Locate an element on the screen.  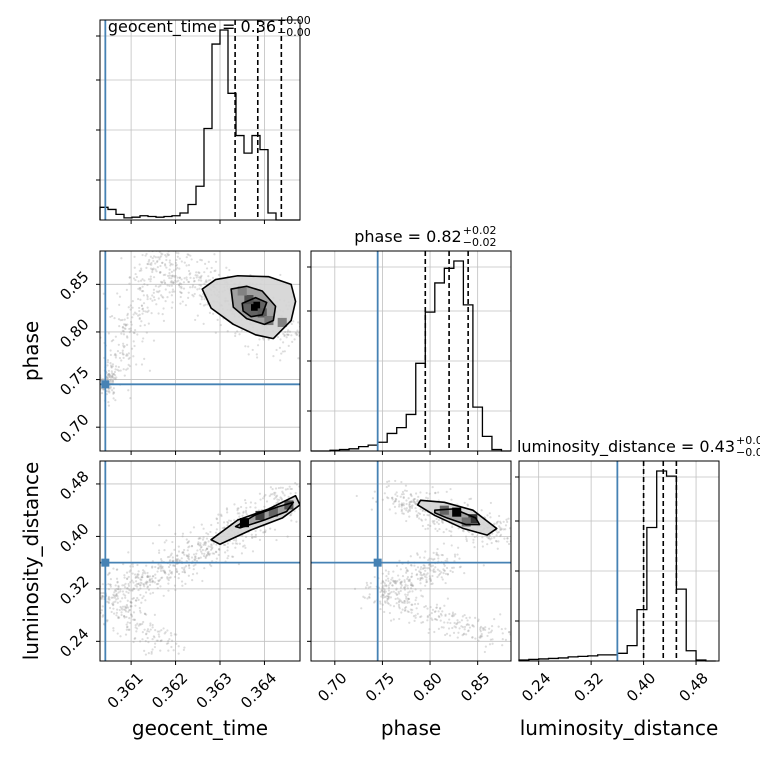
panel-grid is located at coordinates (411, 561).